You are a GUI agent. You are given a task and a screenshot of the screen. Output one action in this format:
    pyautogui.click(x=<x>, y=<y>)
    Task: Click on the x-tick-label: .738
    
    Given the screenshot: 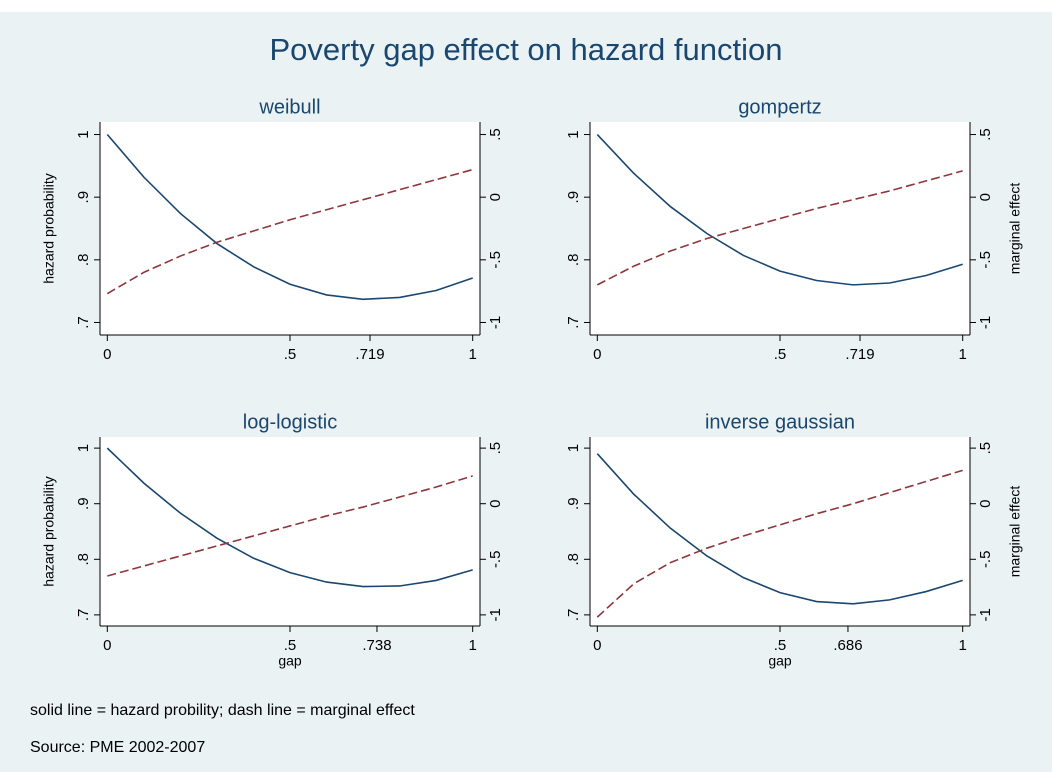 What is the action you would take?
    pyautogui.click(x=376, y=645)
    